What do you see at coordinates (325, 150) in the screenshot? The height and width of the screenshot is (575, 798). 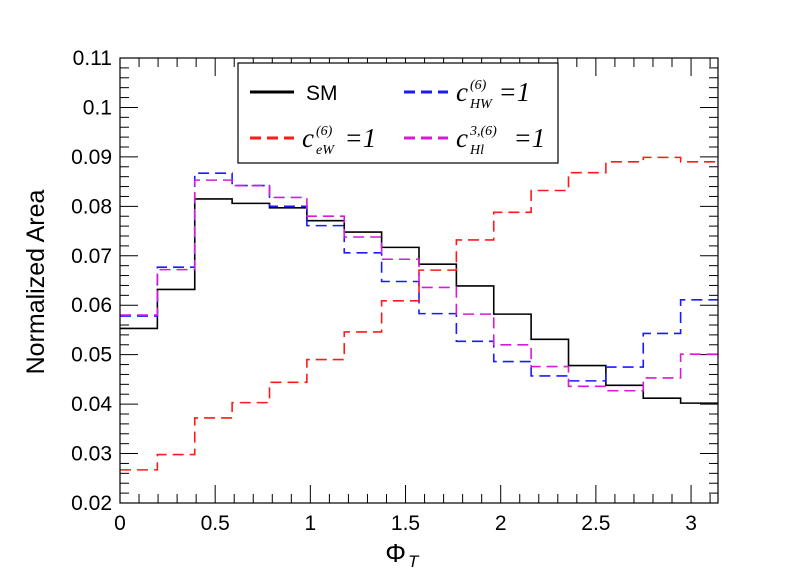 I see `legend-label-sub: eW` at bounding box center [325, 150].